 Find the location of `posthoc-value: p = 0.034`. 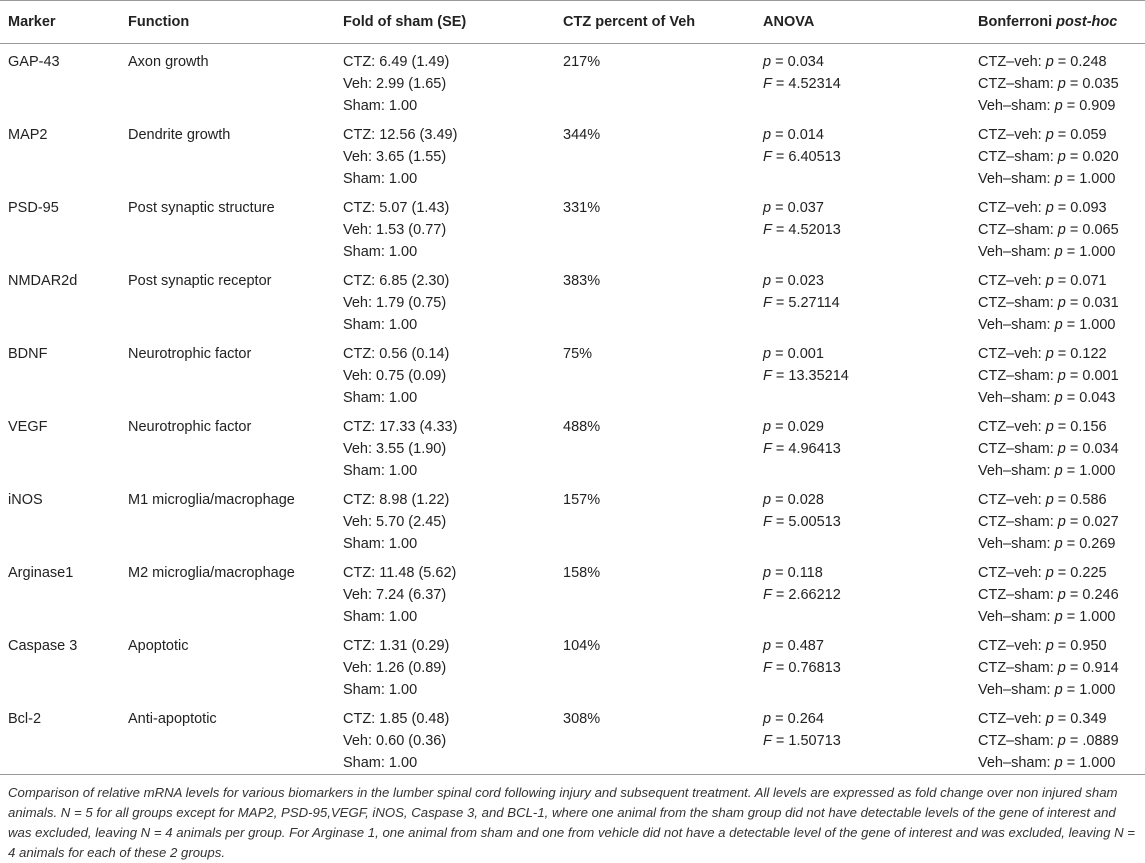

posthoc-value: p = 0.034 is located at coordinates (1088, 449).